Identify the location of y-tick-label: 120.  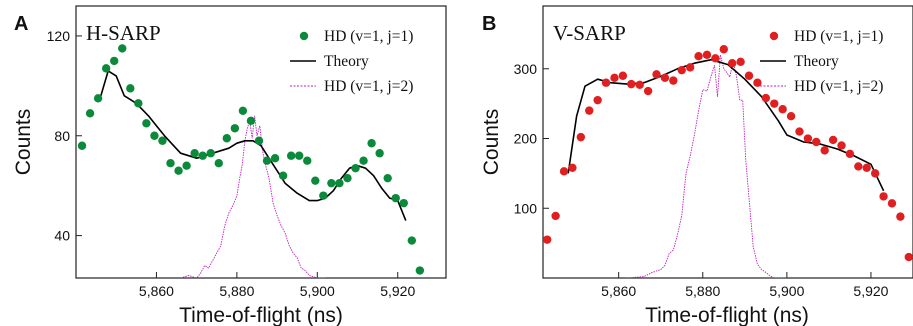
(59, 36).